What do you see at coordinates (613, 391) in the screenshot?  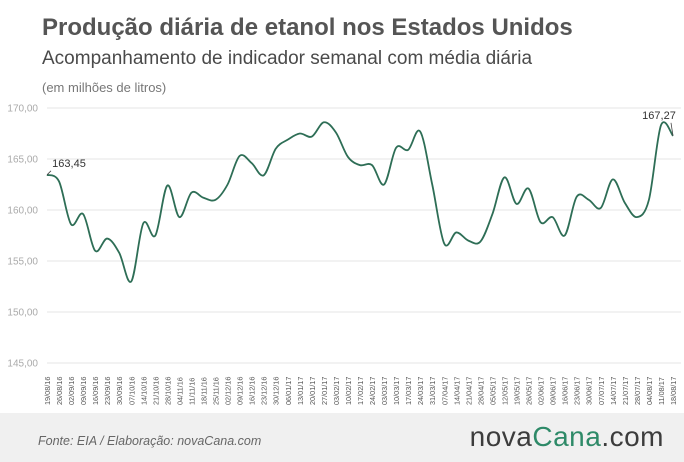 I see `x-tick-label: 14/07/17` at bounding box center [613, 391].